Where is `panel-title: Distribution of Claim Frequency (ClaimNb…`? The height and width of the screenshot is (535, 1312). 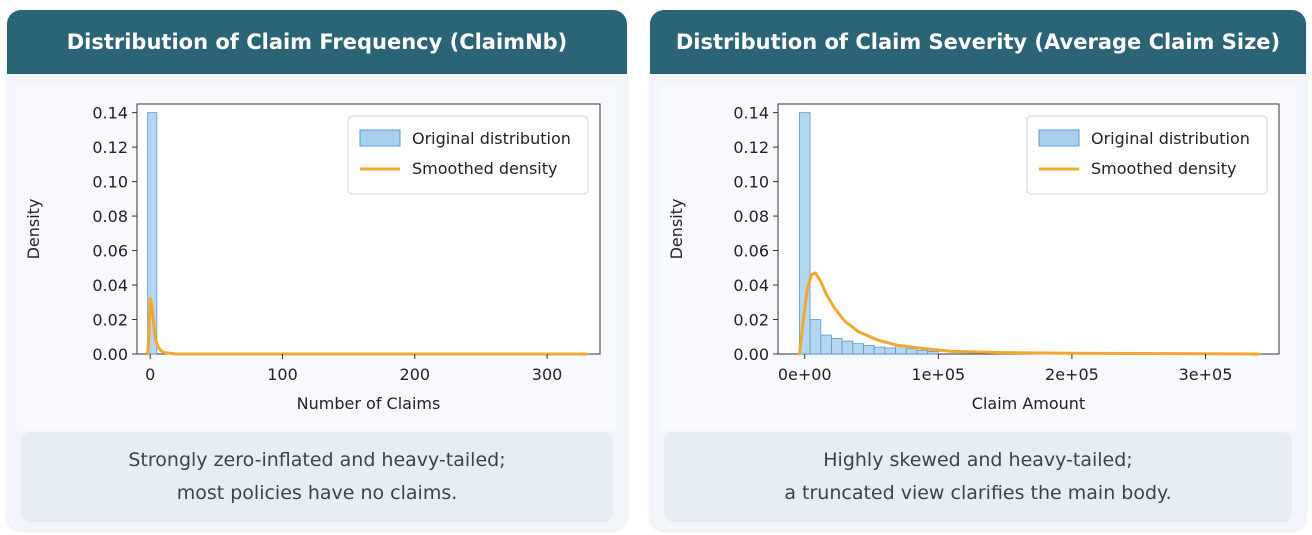
panel-title: Distribution of Claim Frequency (ClaimNb… is located at coordinates (317, 42).